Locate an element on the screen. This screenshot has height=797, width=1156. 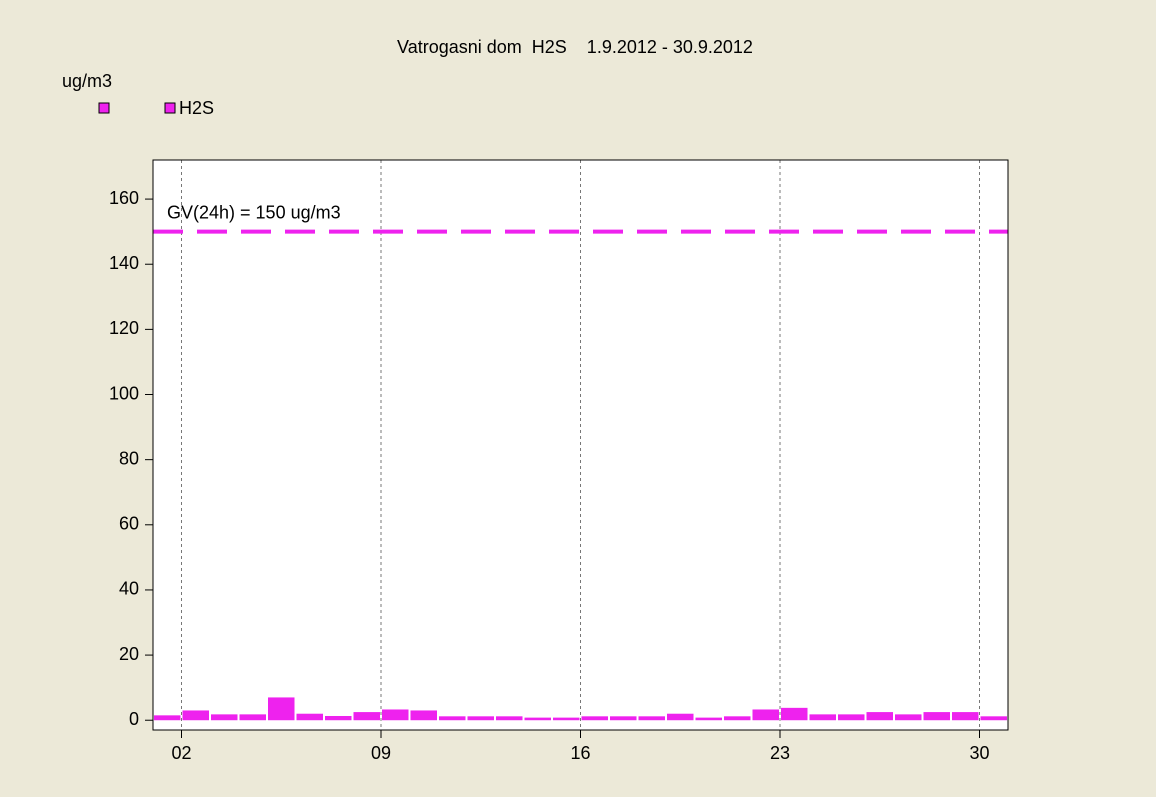
x-tick-label: 16 is located at coordinates (580, 753).